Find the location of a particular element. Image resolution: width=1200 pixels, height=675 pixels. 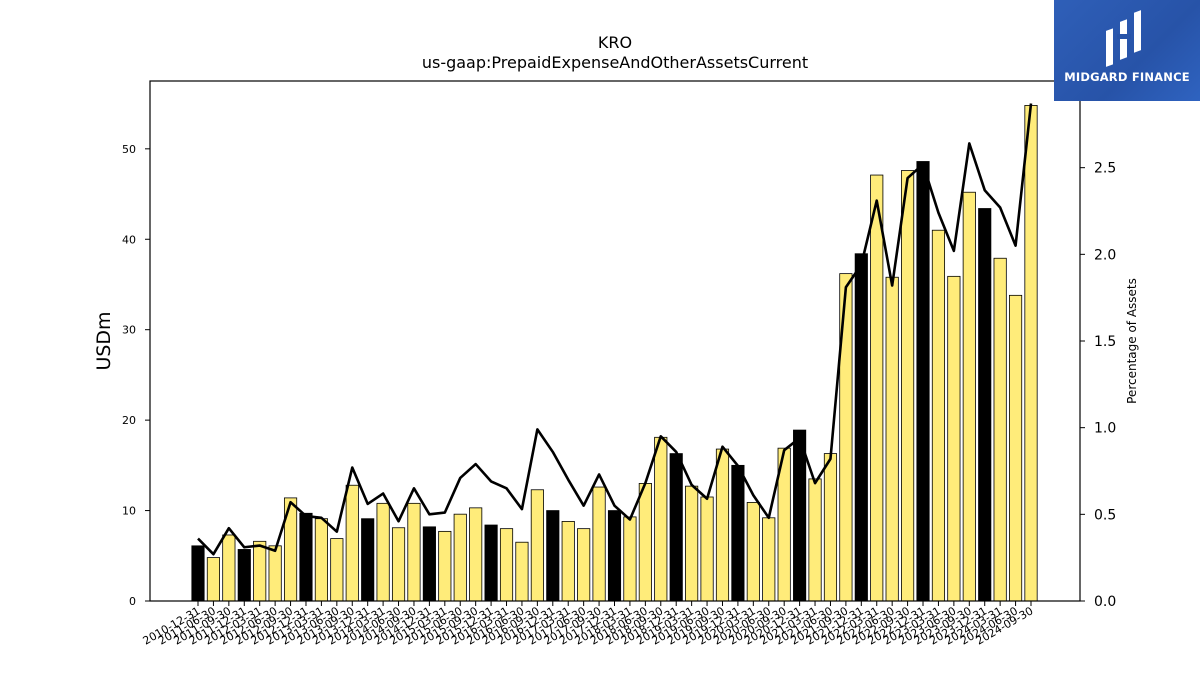

y2-tick-label: 0.5 is located at coordinates (1105, 515).